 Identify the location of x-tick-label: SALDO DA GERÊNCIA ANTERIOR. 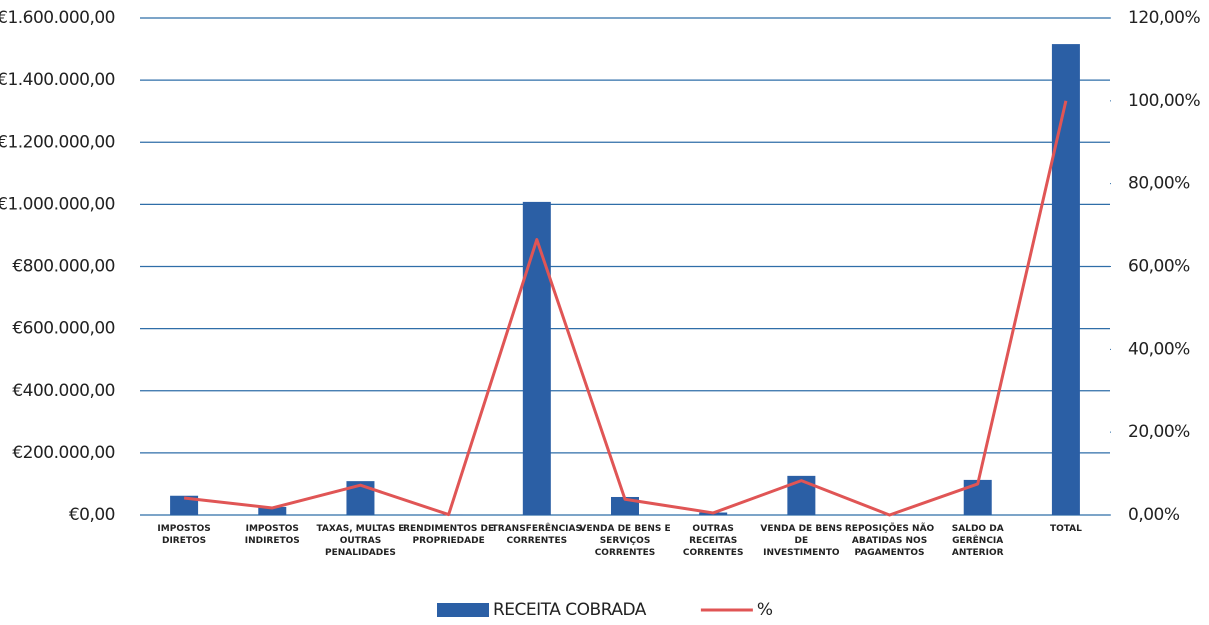
(977, 541).